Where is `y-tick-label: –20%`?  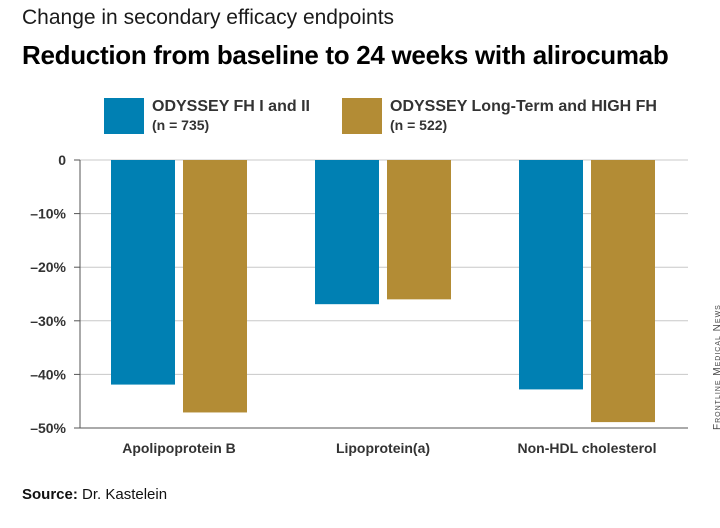
y-tick-label: –20% is located at coordinates (48, 267).